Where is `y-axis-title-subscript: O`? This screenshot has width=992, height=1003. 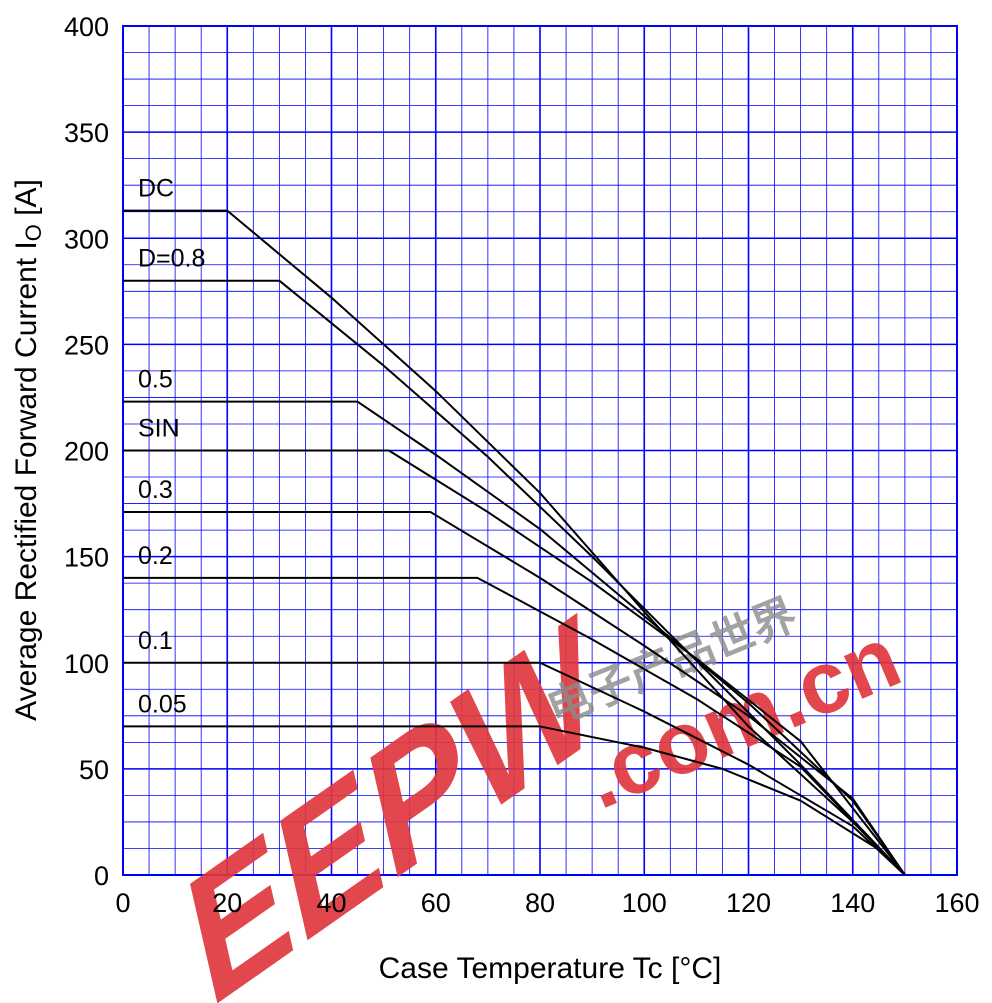
y-axis-title-subscript: O is located at coordinates (33, 232).